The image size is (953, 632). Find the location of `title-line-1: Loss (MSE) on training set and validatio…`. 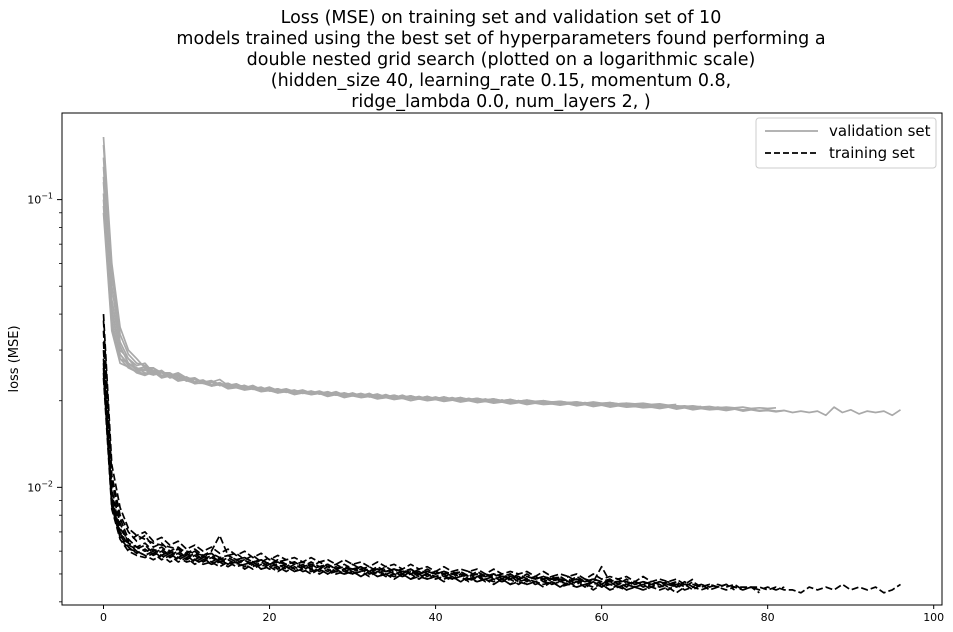

title-line-1: Loss (MSE) on training set and validatio… is located at coordinates (501, 18).